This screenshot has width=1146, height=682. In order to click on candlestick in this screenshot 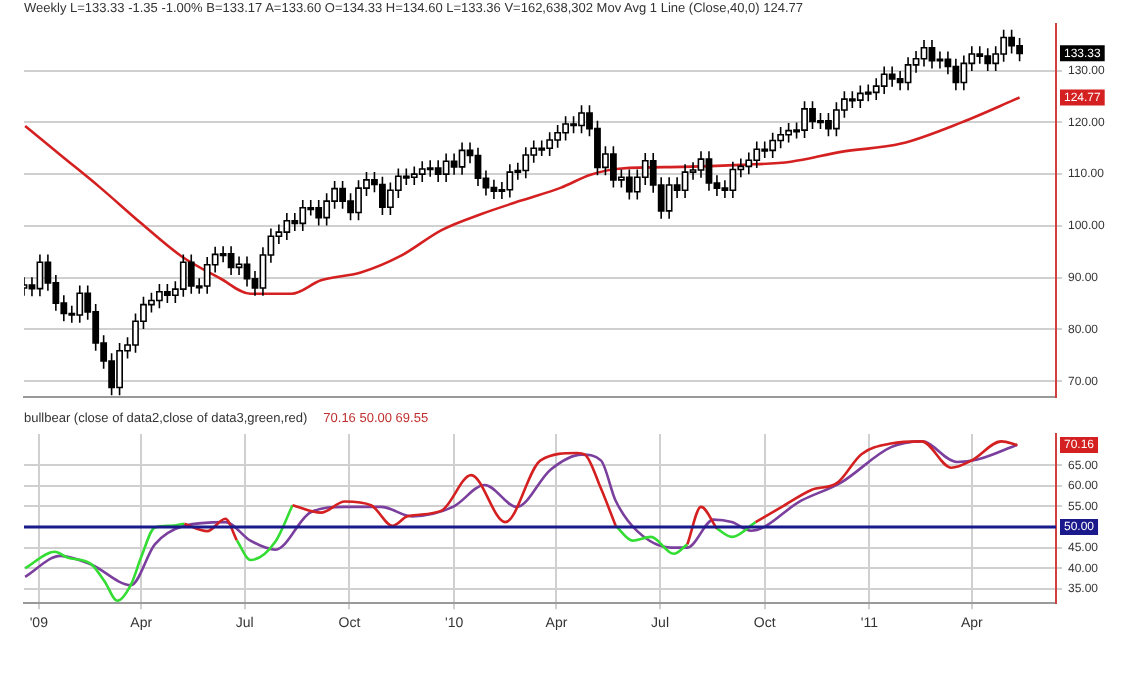, I will do `click(804, 119)`.